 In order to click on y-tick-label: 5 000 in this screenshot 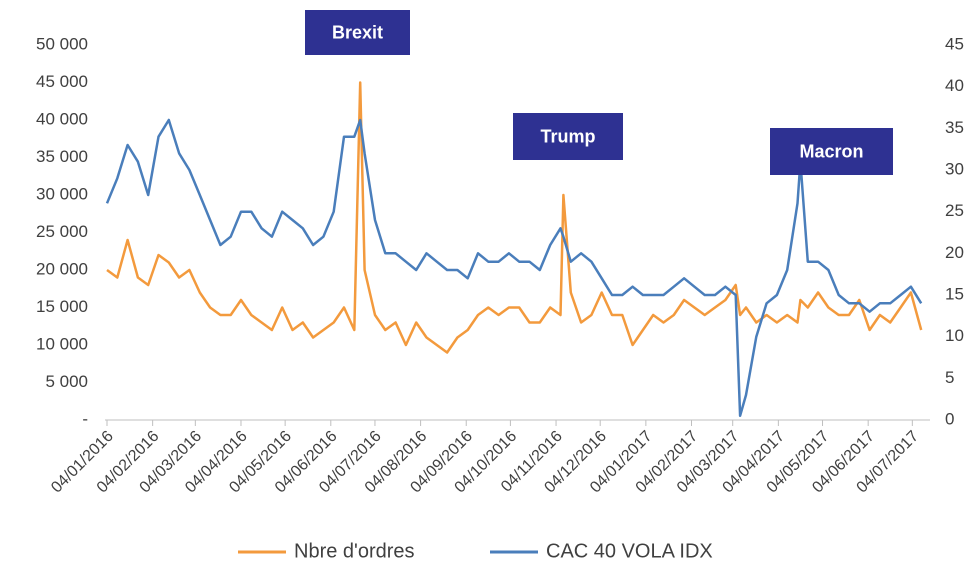, I will do `click(66, 381)`.